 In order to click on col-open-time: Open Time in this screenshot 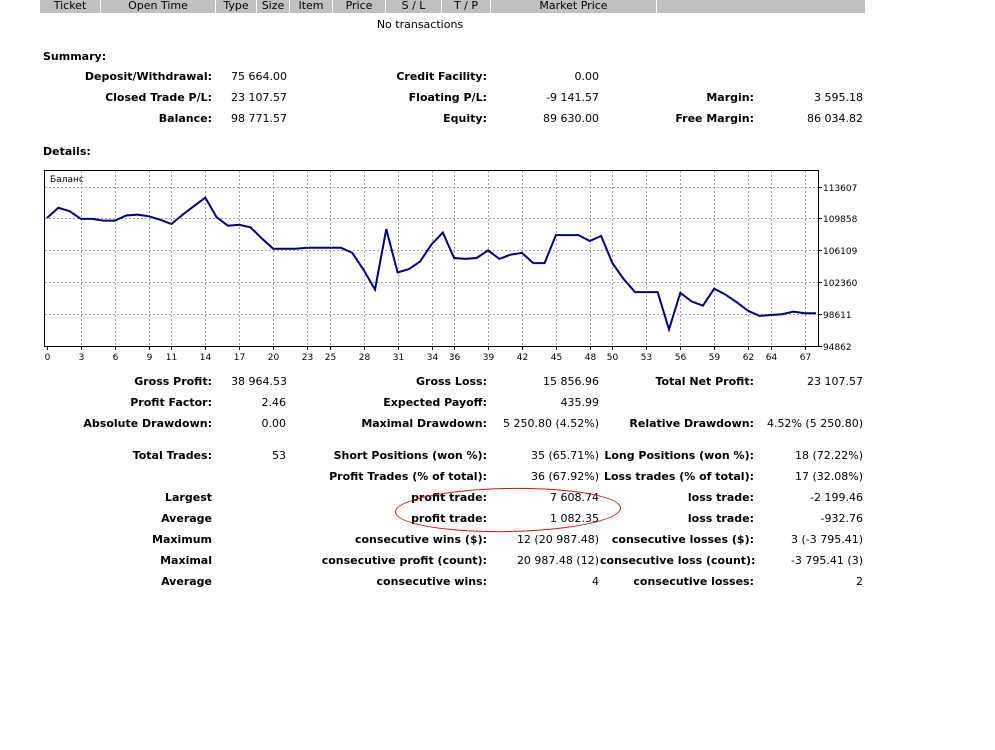, I will do `click(158, 6)`.